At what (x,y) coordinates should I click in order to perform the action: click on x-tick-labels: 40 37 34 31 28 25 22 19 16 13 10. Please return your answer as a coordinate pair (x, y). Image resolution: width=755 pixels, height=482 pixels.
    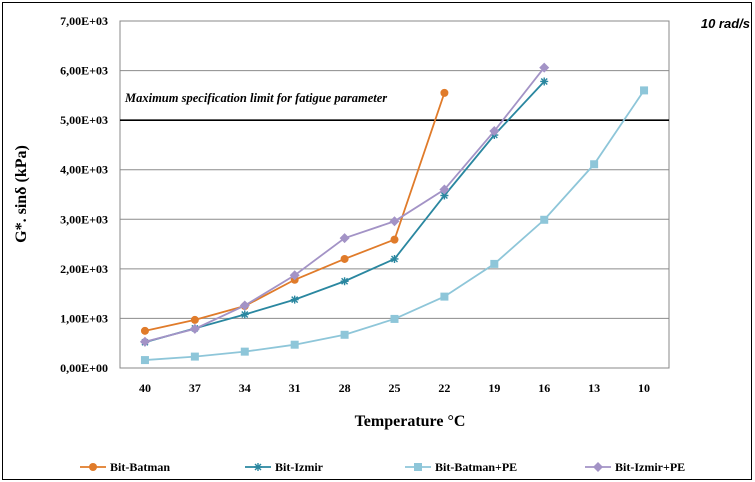
    Looking at the image, I should click on (394, 388).